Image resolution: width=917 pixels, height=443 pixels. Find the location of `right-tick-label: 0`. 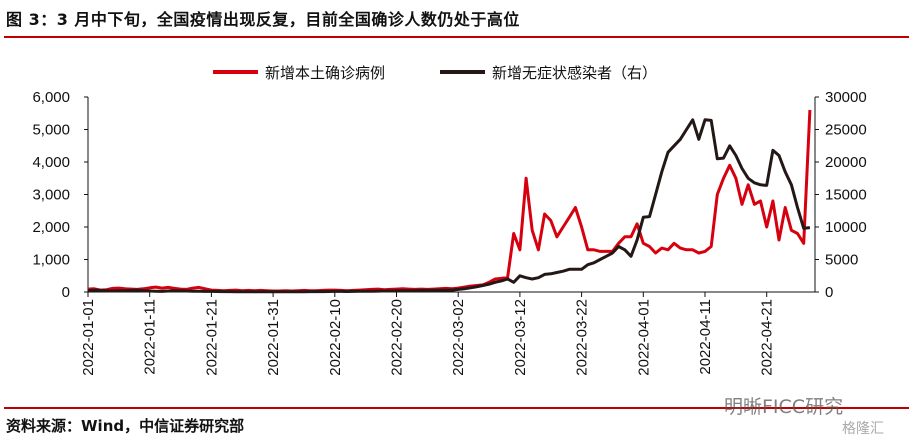

right-tick-label: 0 is located at coordinates (829, 292).